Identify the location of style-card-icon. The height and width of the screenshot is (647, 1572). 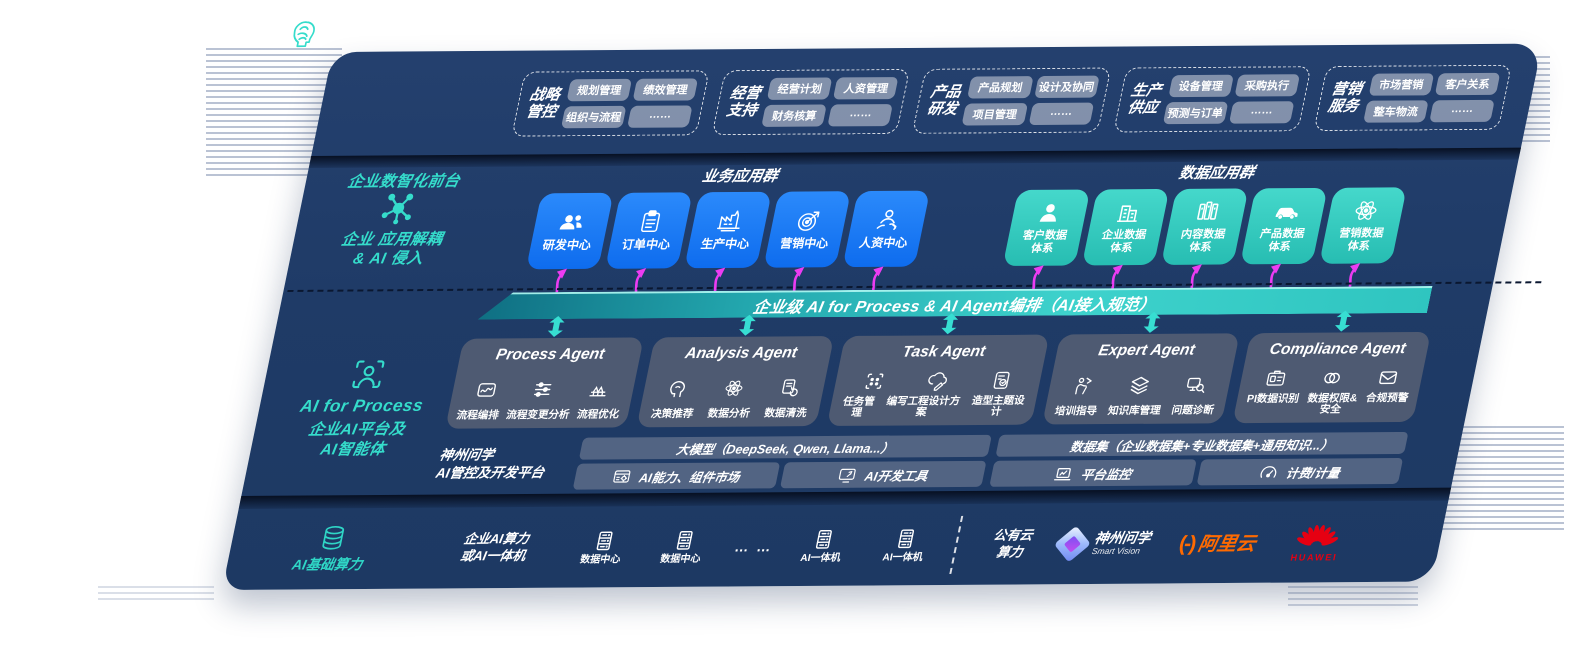
(1002, 381).